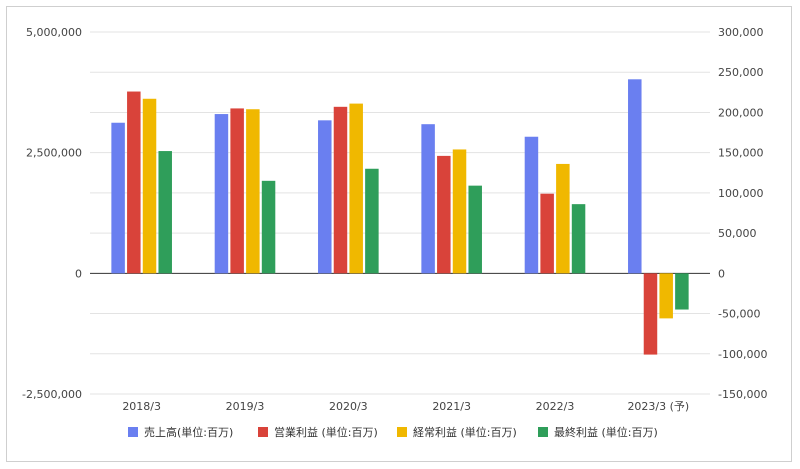  I want to click on legend-label: 経常利益 (単位:百万), so click(465, 432).